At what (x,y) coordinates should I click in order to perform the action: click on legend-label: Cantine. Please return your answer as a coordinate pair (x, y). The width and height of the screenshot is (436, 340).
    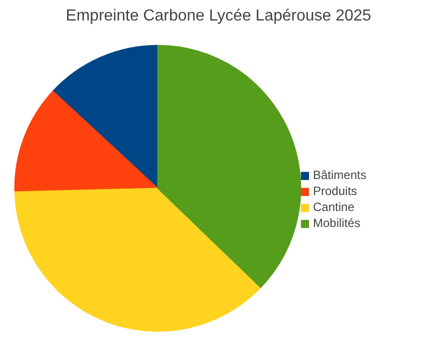
    Looking at the image, I should click on (333, 207).